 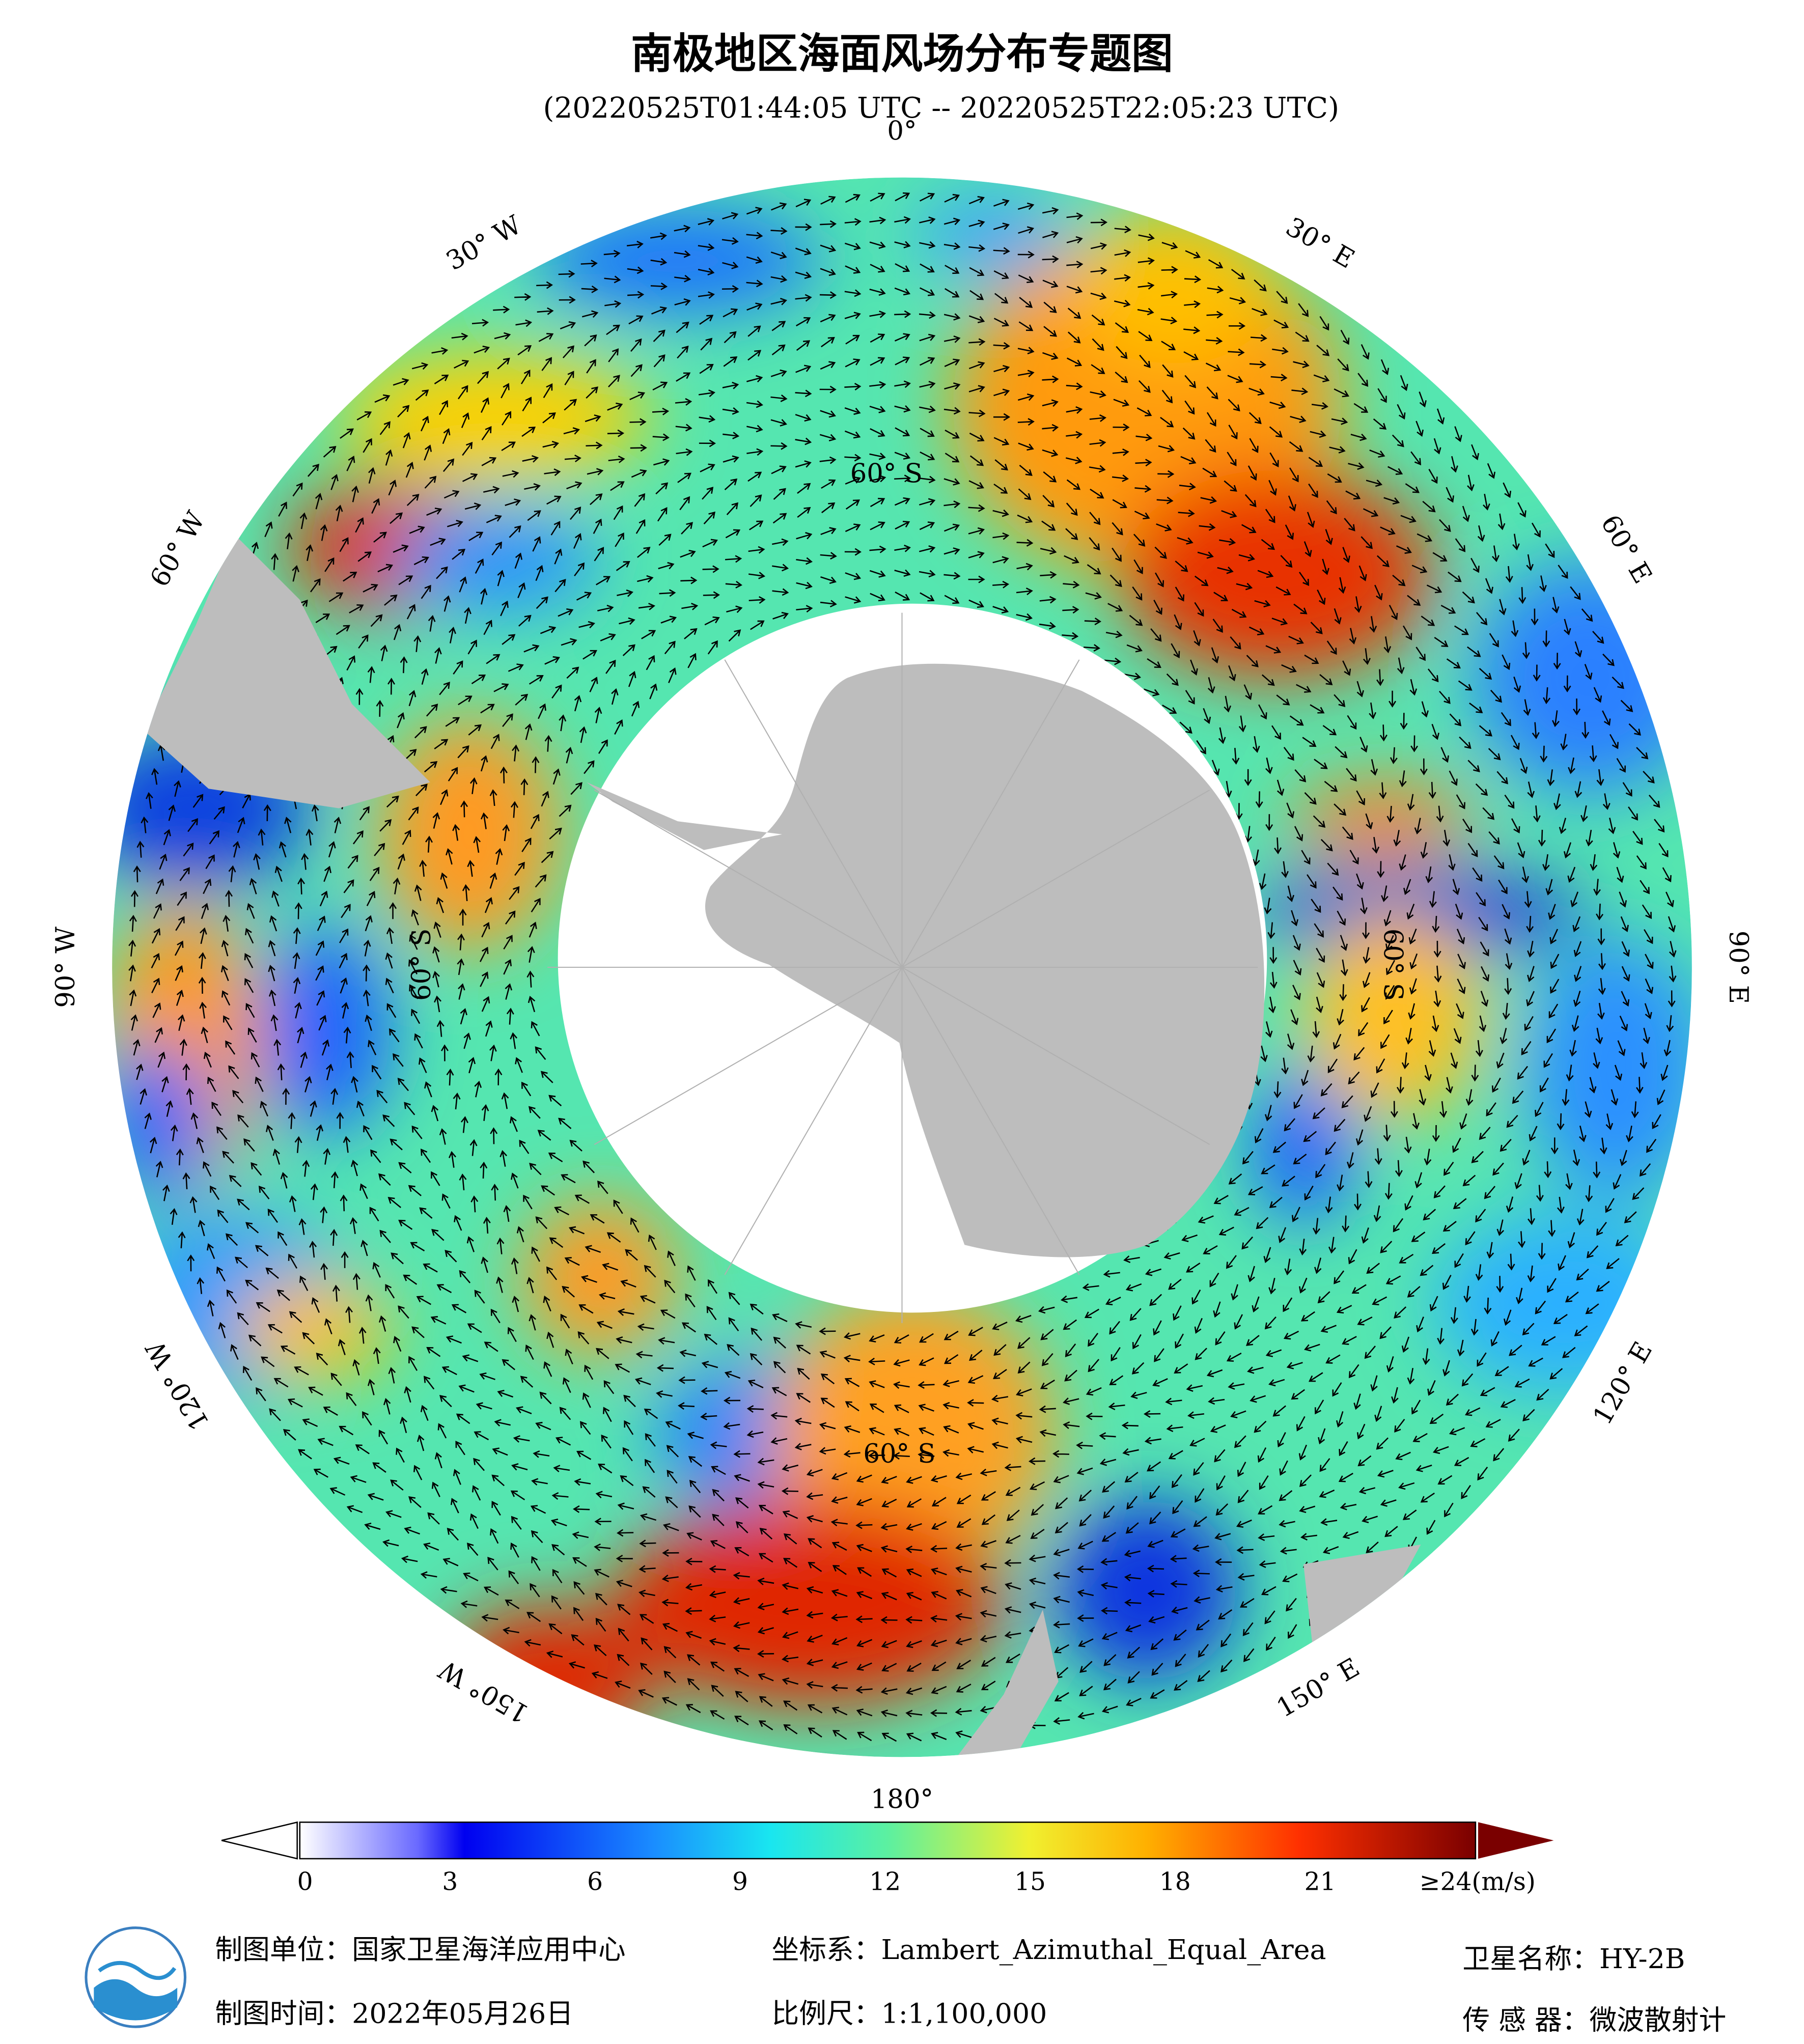 I want to click on longitude-label: 90° E, so click(x=1738, y=967).